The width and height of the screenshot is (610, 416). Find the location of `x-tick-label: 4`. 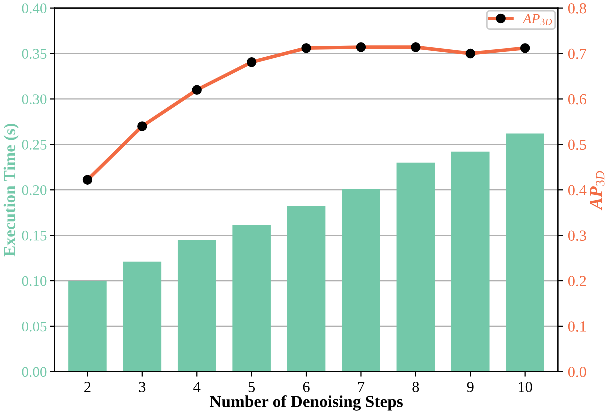

x-tick-label: 4 is located at coordinates (197, 387).